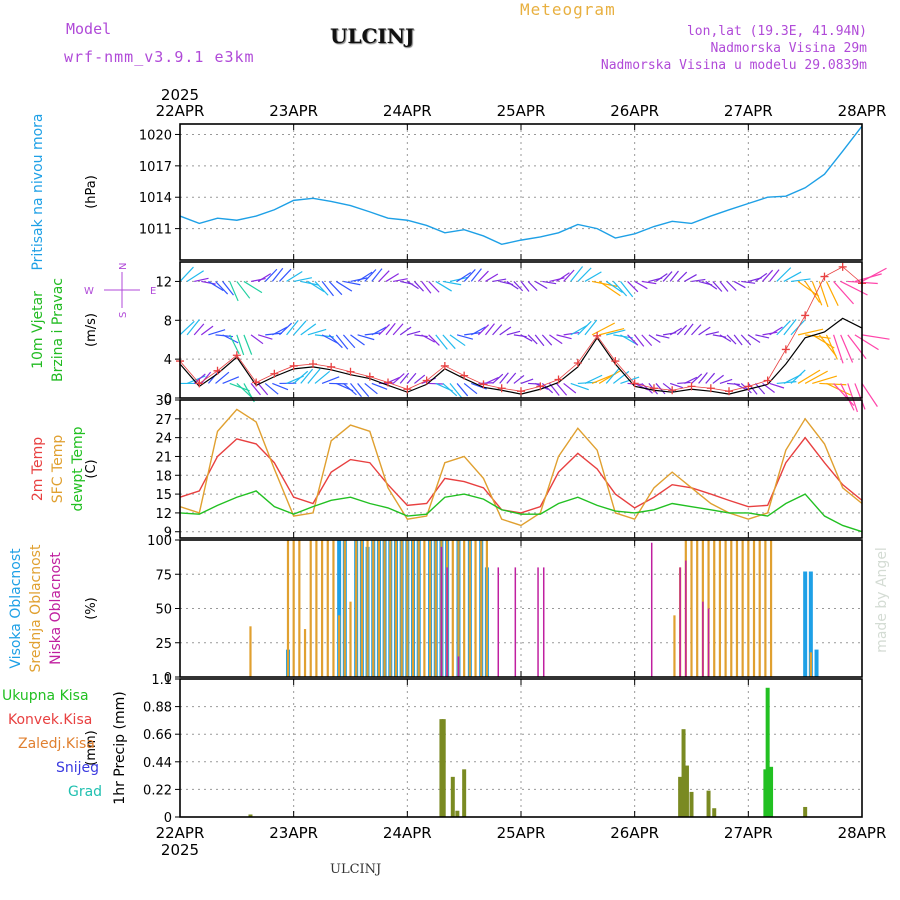 This screenshot has height=900, width=900. I want to click on precip-legend-3: Snijeg, so click(77, 768).